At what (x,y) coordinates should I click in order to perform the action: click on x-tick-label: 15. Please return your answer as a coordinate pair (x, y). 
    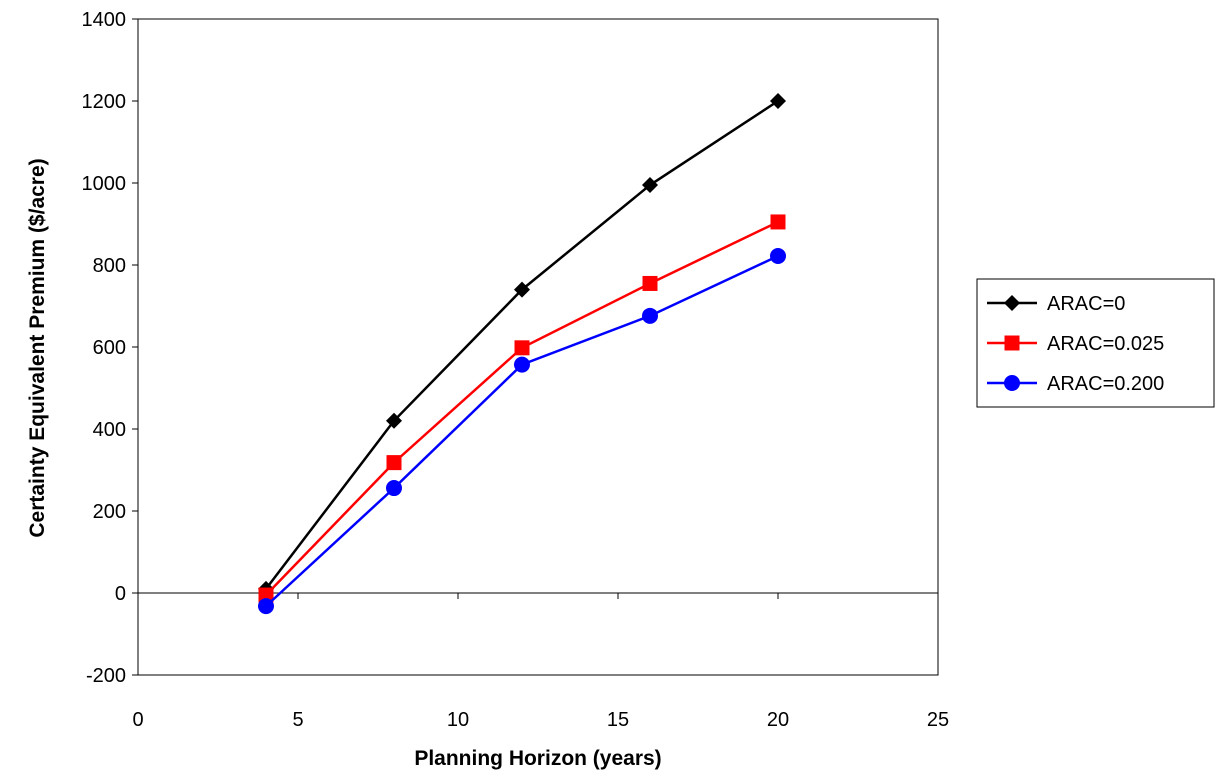
    Looking at the image, I should click on (618, 720).